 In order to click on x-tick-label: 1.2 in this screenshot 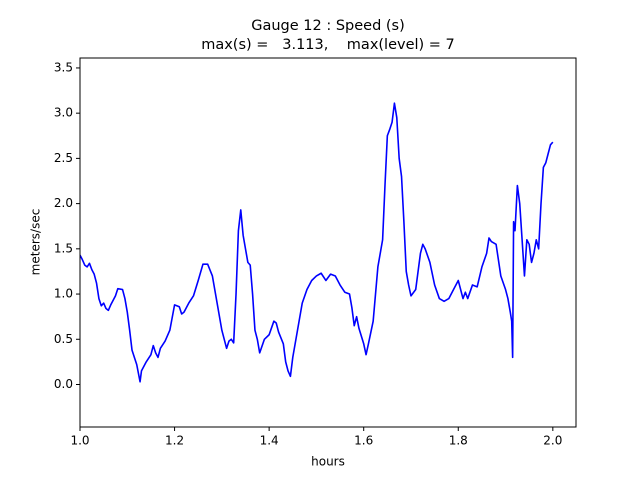, I will do `click(174, 441)`.